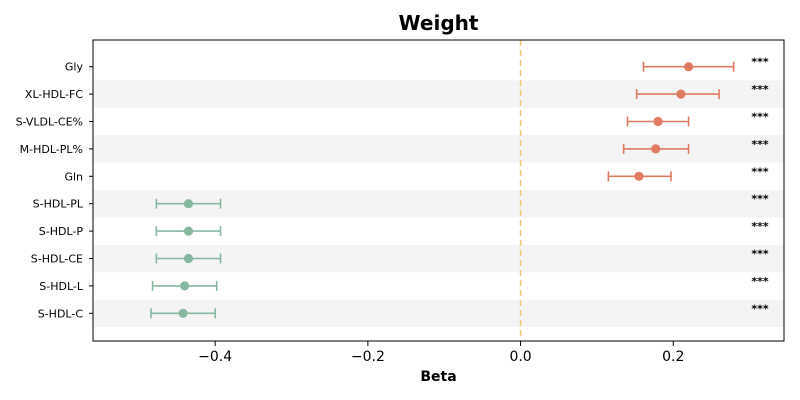 The image size is (800, 400). Describe the element at coordinates (439, 23) in the screenshot. I see `chart-title: Weight` at that location.